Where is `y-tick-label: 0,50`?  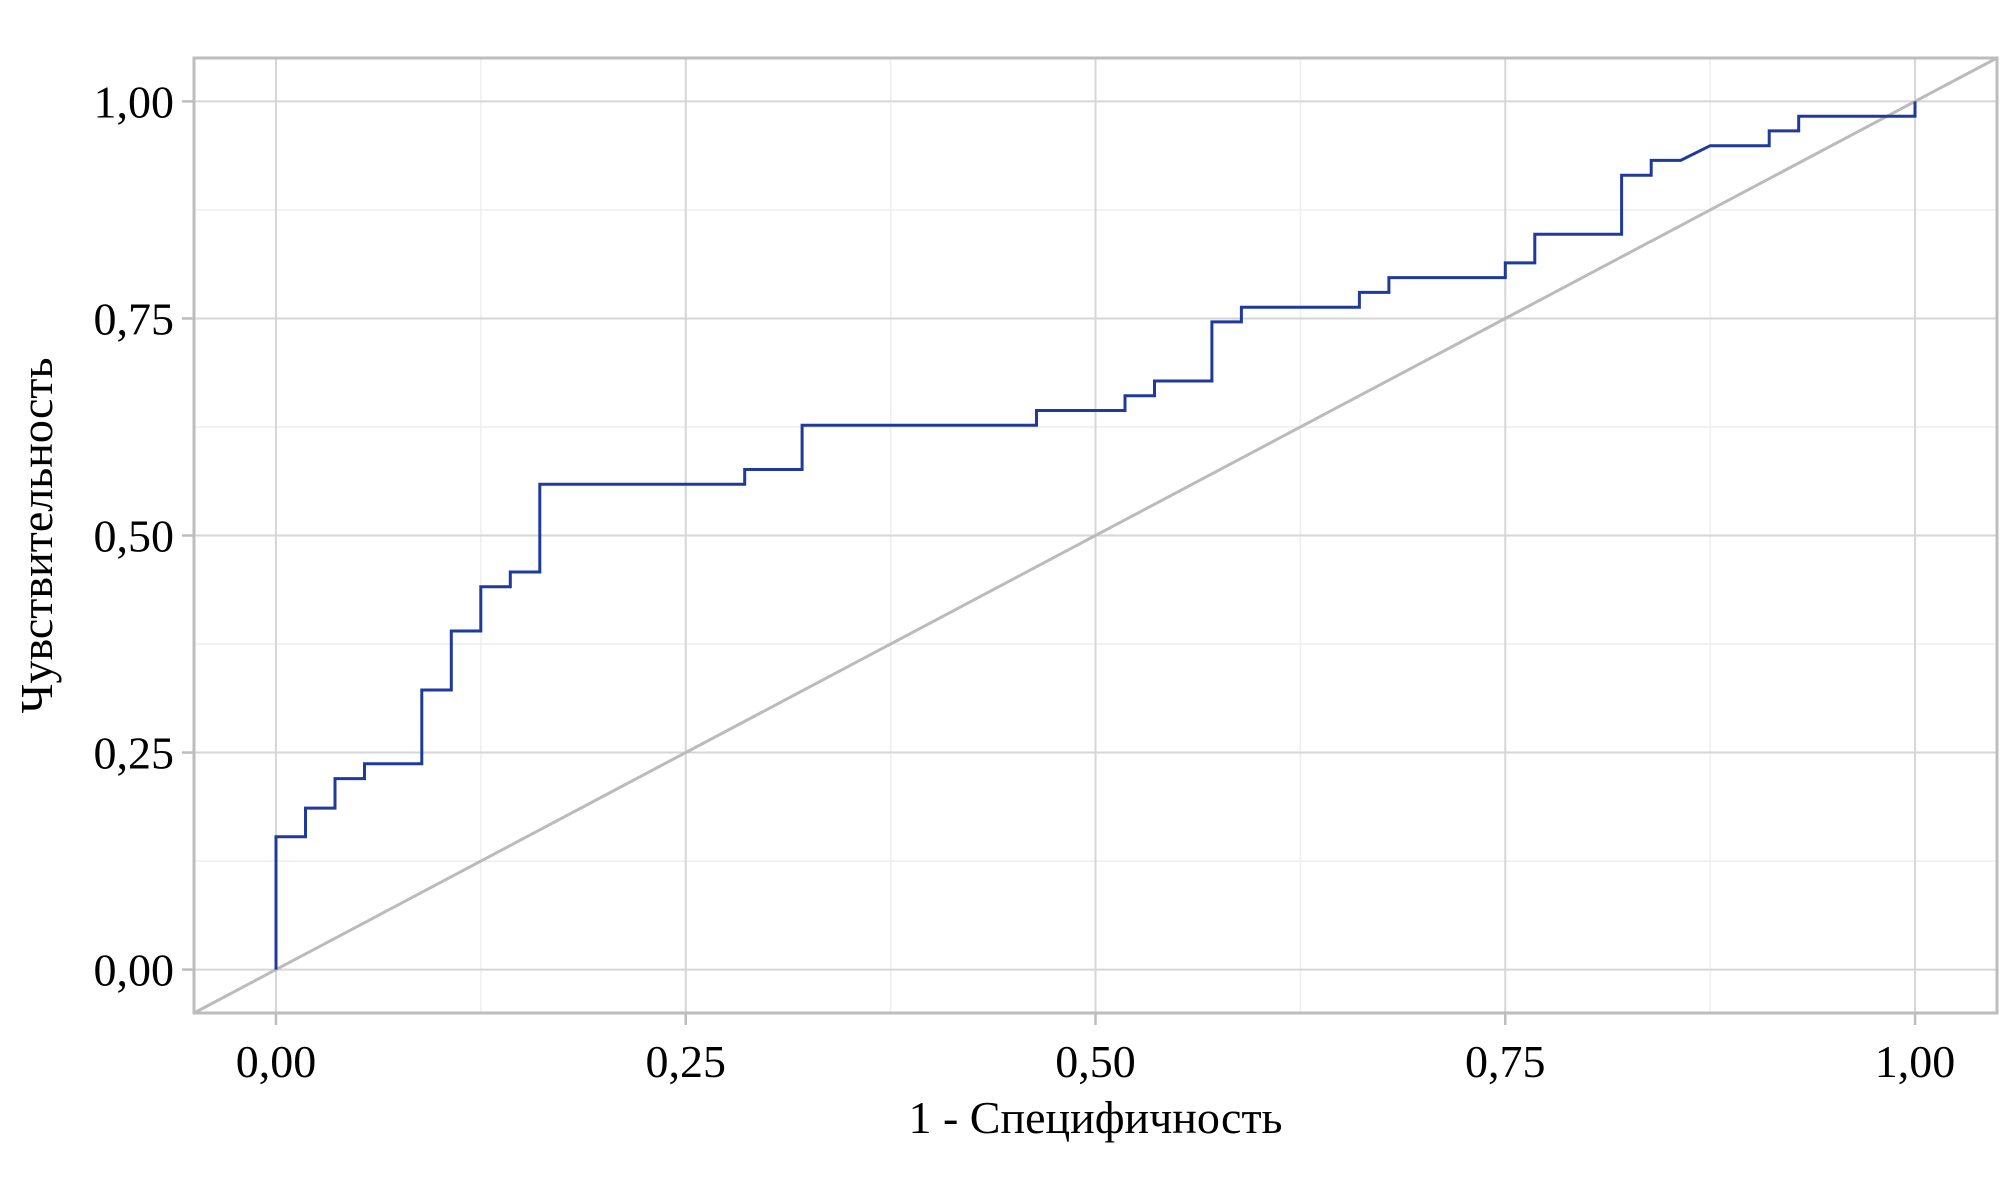 y-tick-label: 0,50 is located at coordinates (134, 536).